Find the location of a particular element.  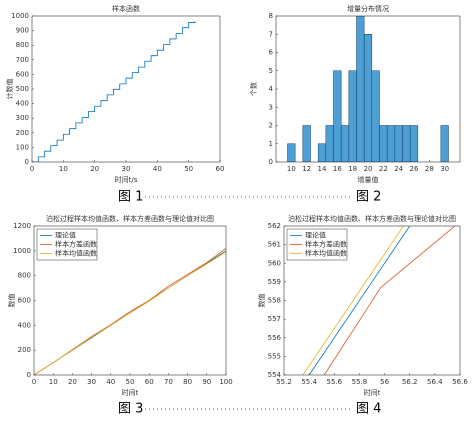

y-axis-label: 计数值 is located at coordinates (9, 89).